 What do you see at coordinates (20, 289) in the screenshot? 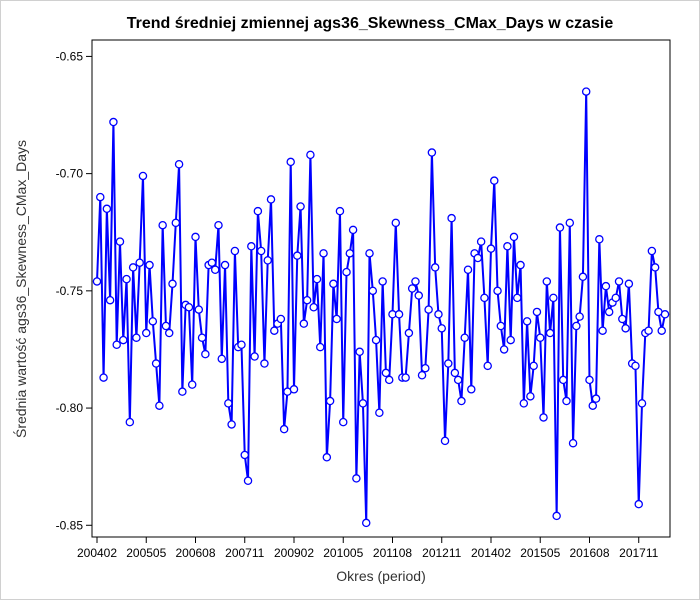
I see `y-axis-label: Średnia wartość ags36_Skewness_CMax_Days` at bounding box center [20, 289].